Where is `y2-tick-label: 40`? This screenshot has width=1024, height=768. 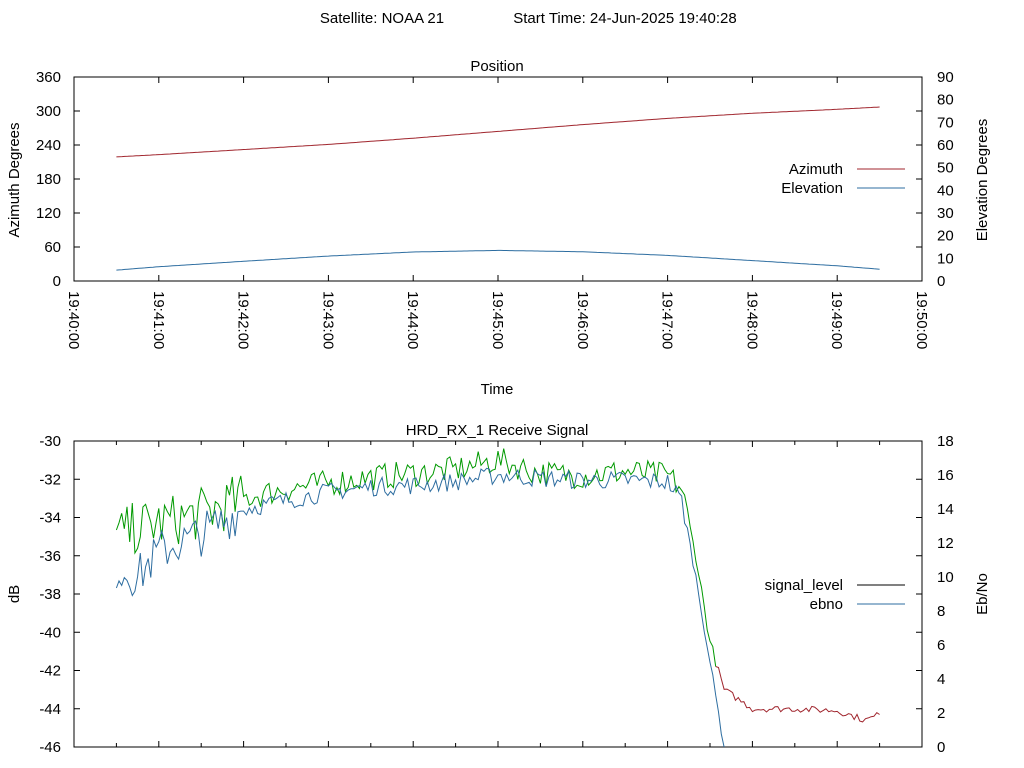 y2-tick-label: 40 is located at coordinates (945, 190).